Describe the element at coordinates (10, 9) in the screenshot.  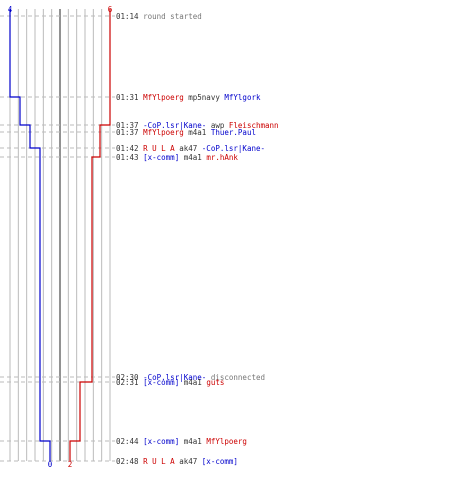
I see `top-blue-label: 4` at that location.